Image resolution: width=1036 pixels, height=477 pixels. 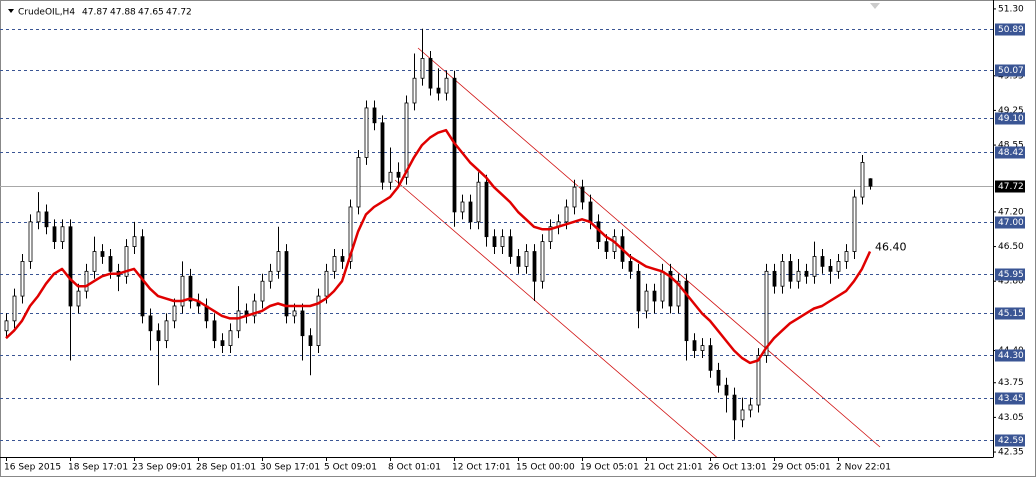 What do you see at coordinates (1011, 30) in the screenshot?
I see `level-label: 50.89` at bounding box center [1011, 30].